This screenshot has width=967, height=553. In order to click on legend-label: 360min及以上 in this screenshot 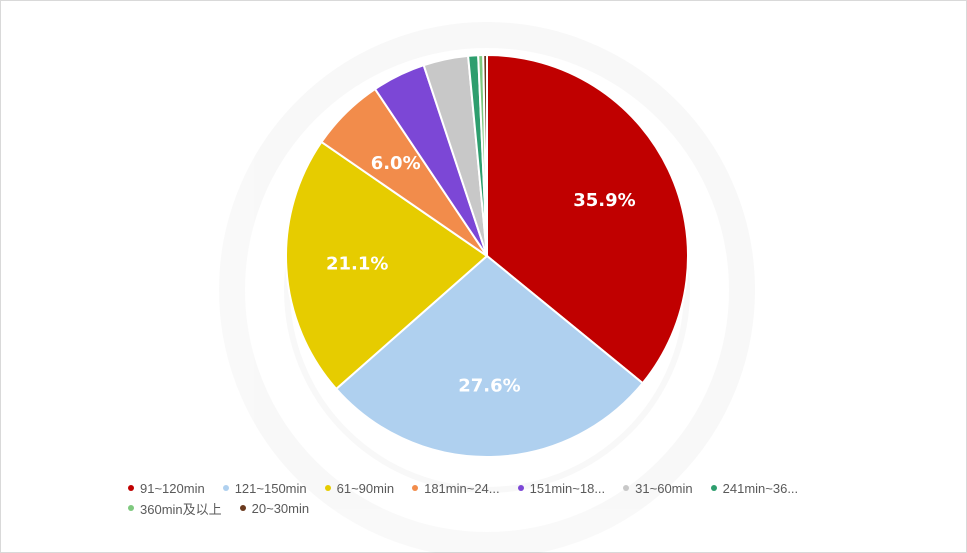, I will do `click(181, 509)`.